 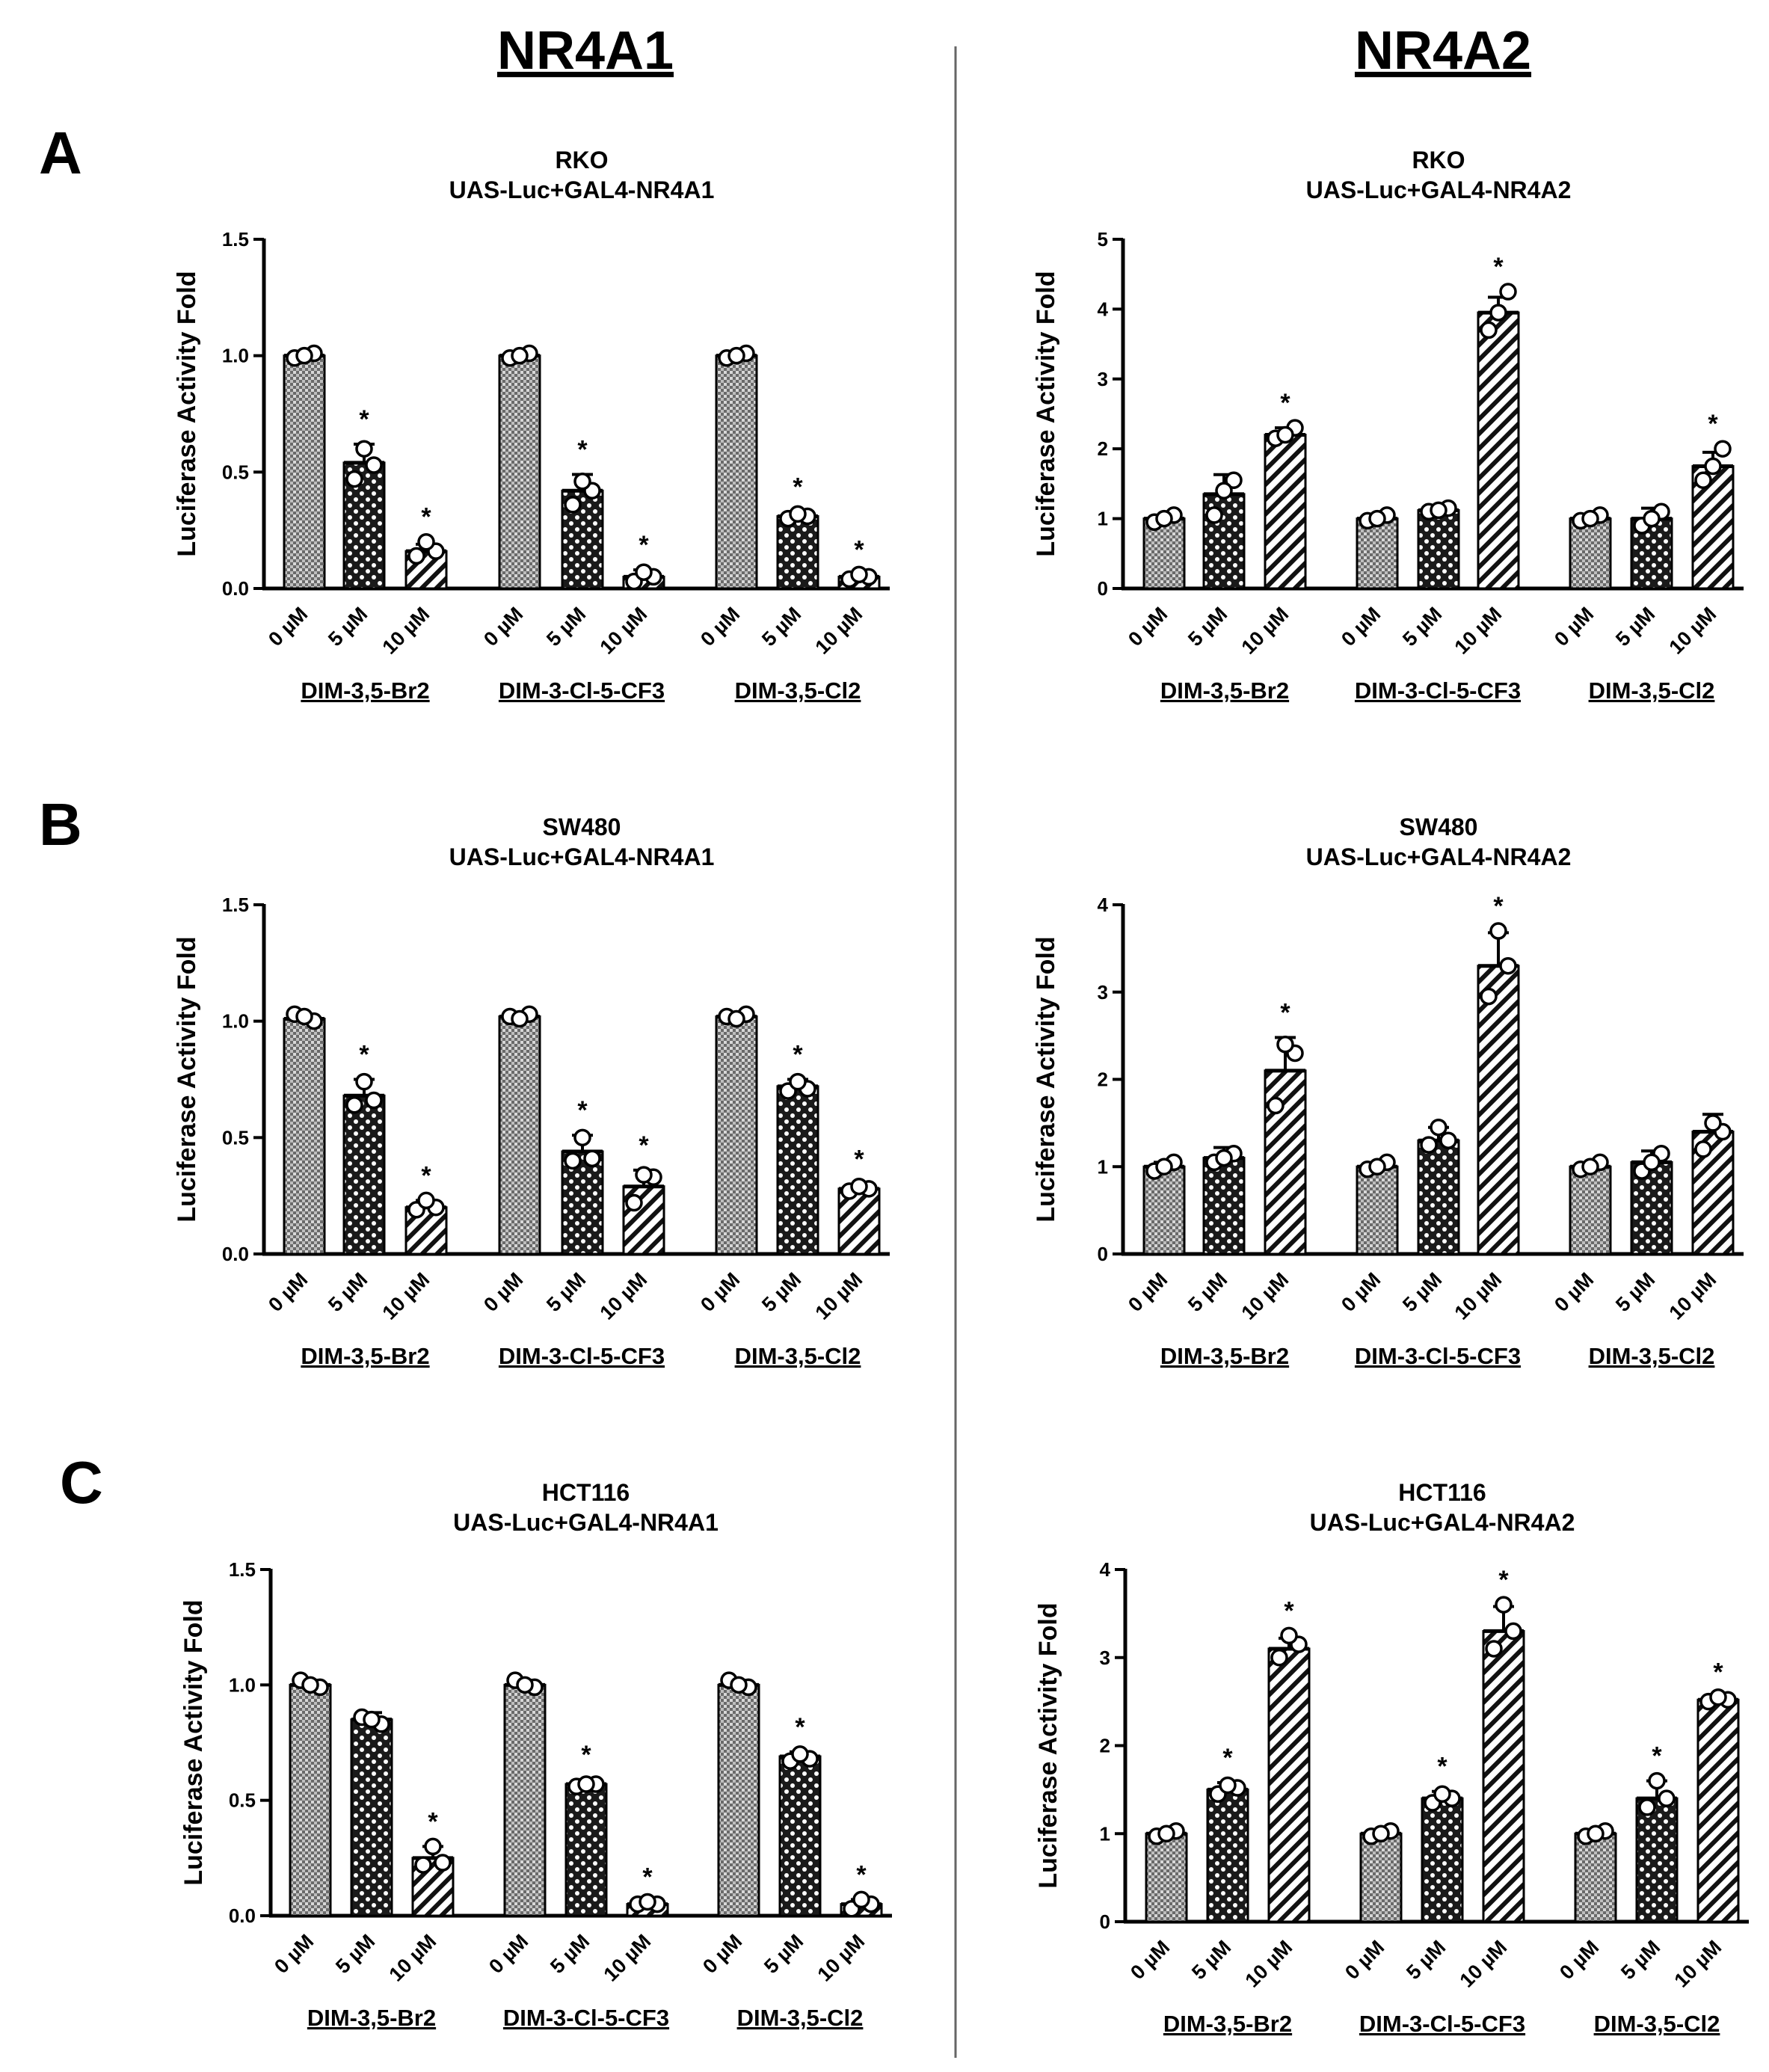 What do you see at coordinates (1439, 827) in the screenshot?
I see `chart-title-line: SW480` at bounding box center [1439, 827].